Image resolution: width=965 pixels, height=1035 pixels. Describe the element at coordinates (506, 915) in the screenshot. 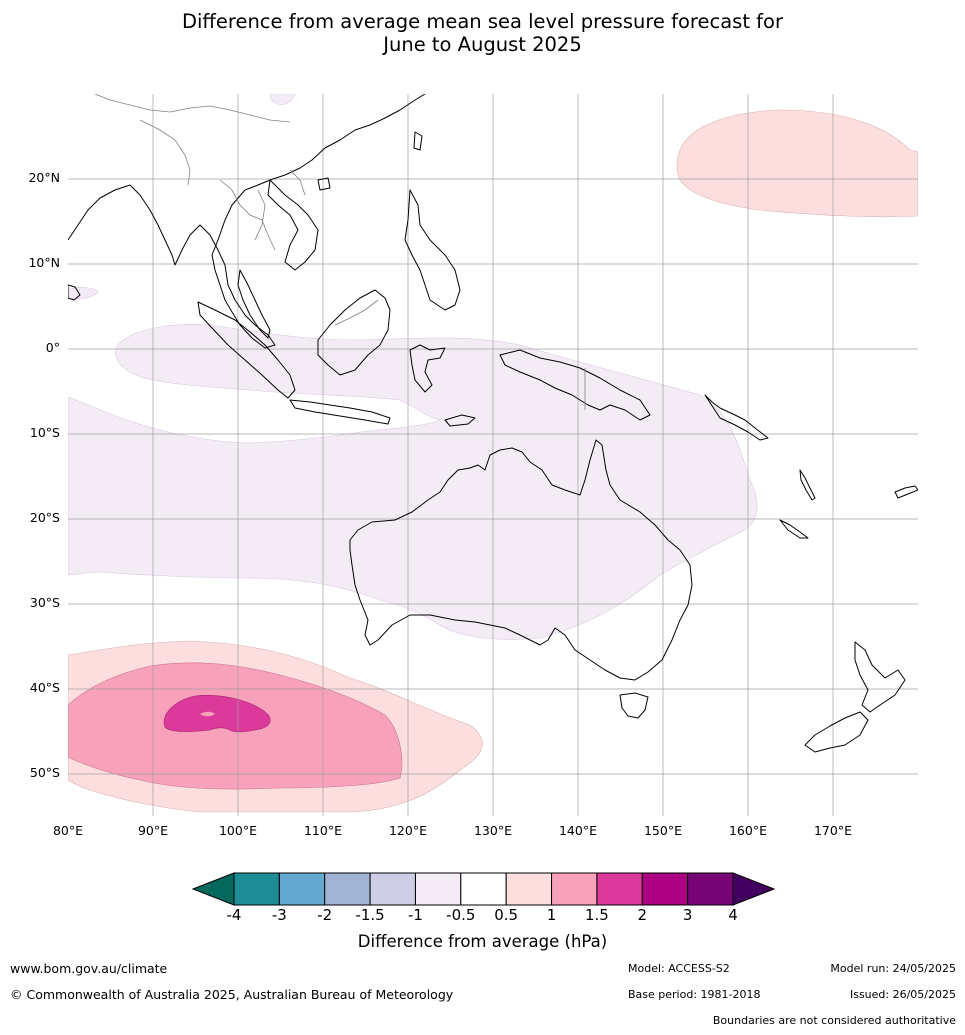

I see `colorbar-tick-label: 0.5` at that location.